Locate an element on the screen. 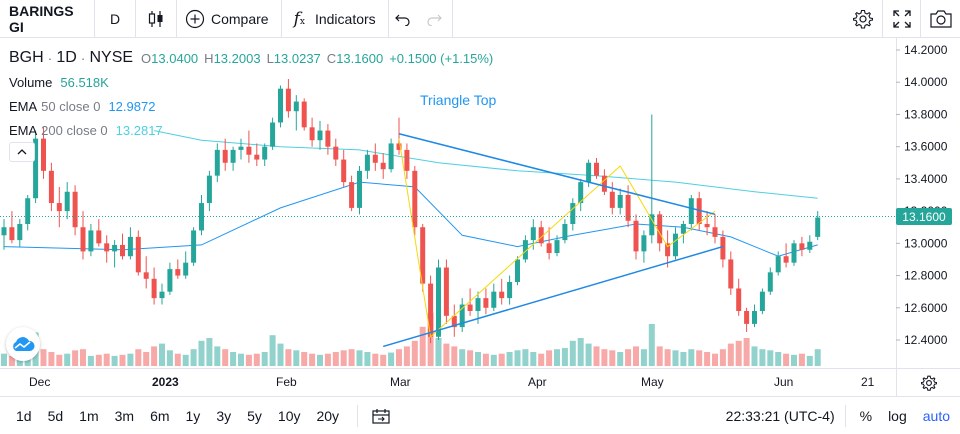 This screenshot has height=434, width=960. interval-button: D is located at coordinates (115, 19).